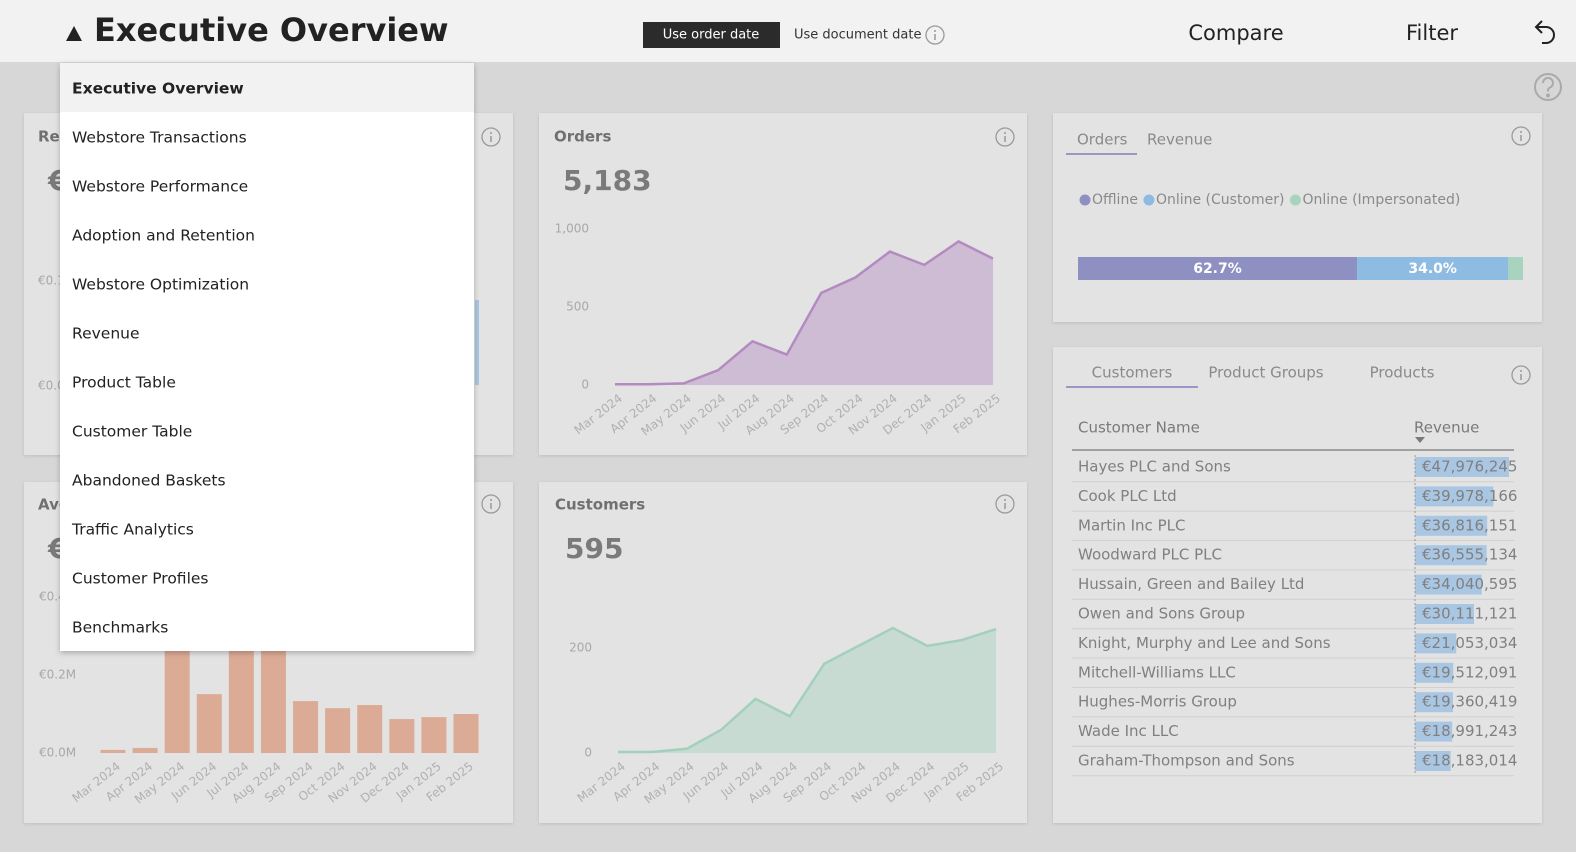  Describe the element at coordinates (159, 138) in the screenshot. I see `menu-item: Webstore Transactions` at that location.